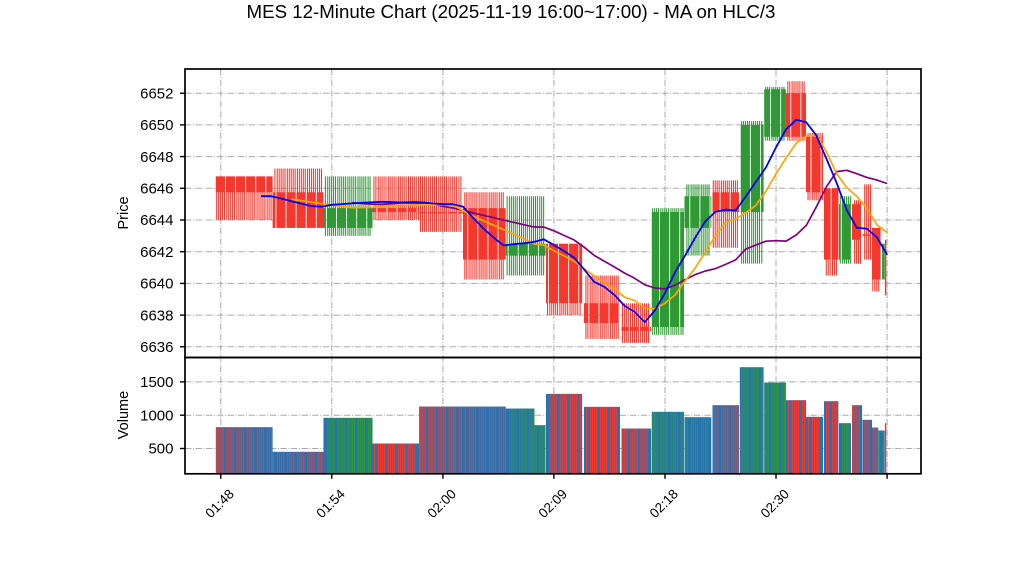 The height and width of the screenshot is (580, 1022). Describe the element at coordinates (156, 382) in the screenshot. I see `svg-text: 1500` at that location.